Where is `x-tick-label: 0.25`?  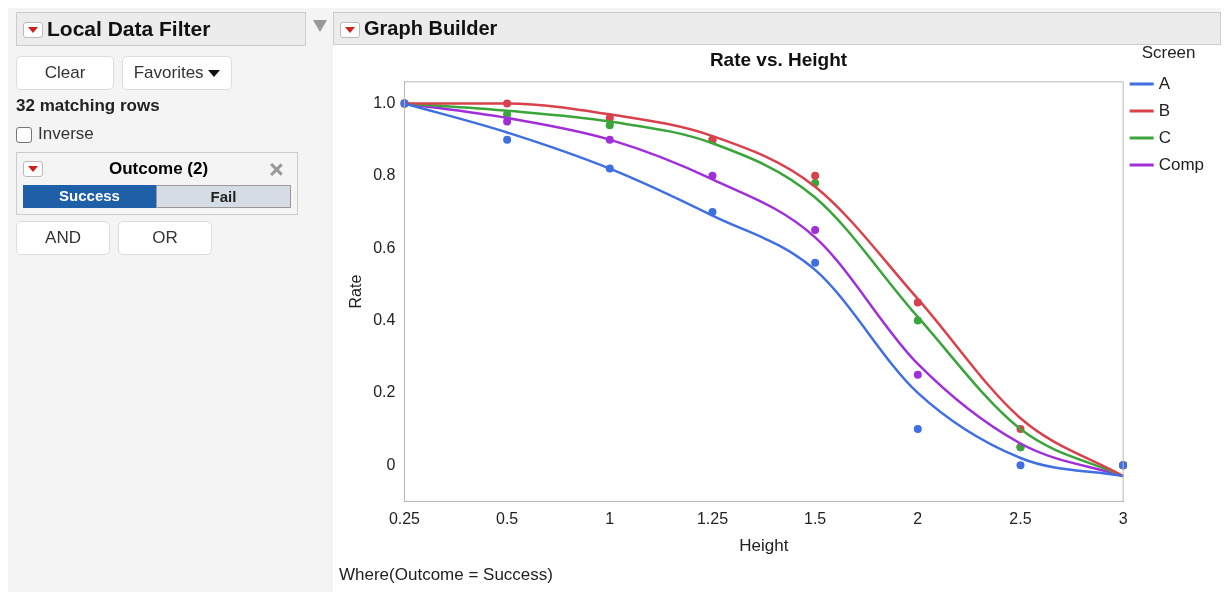
x-tick-label: 0.25 is located at coordinates (404, 519).